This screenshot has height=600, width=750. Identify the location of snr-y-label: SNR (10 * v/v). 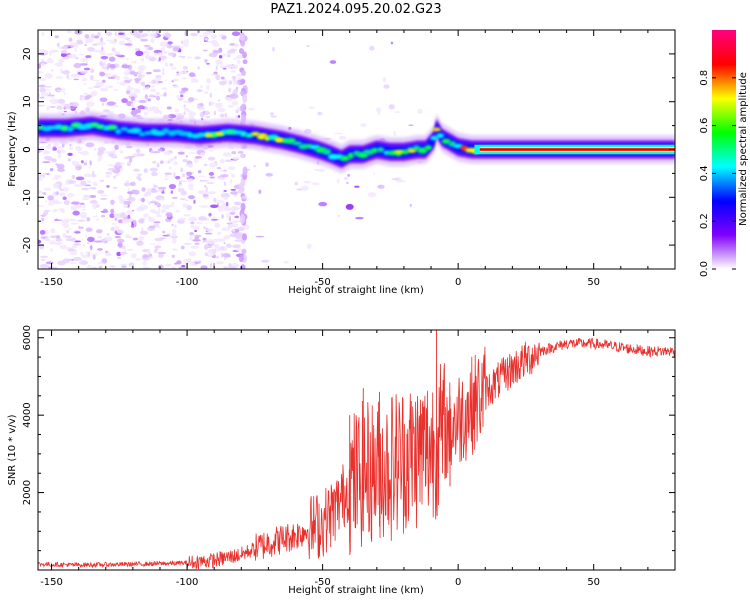
(12, 449).